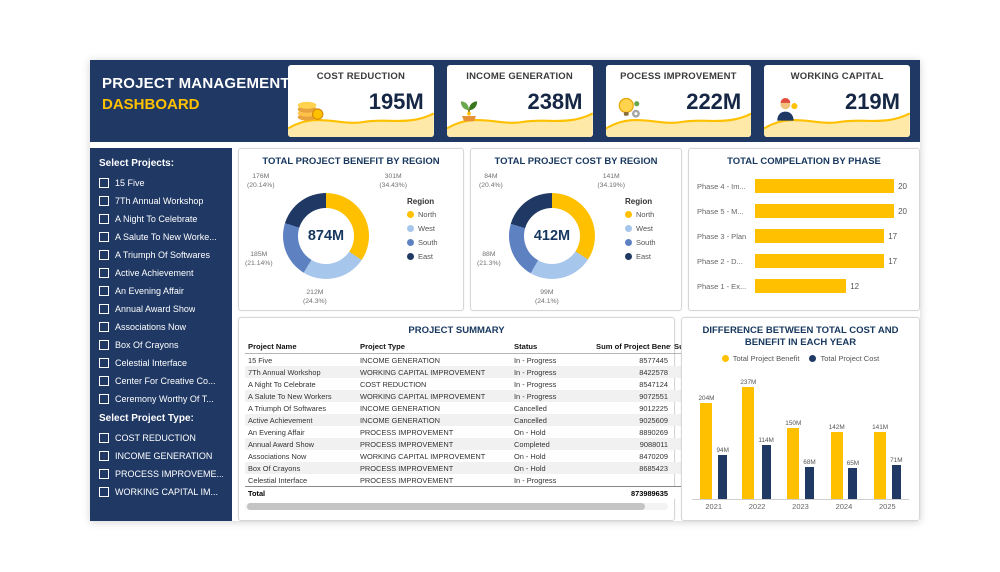 This screenshot has height=572, width=1000. I want to click on summary-cell: PROCESS IMPROVEMENT, so click(407, 444).